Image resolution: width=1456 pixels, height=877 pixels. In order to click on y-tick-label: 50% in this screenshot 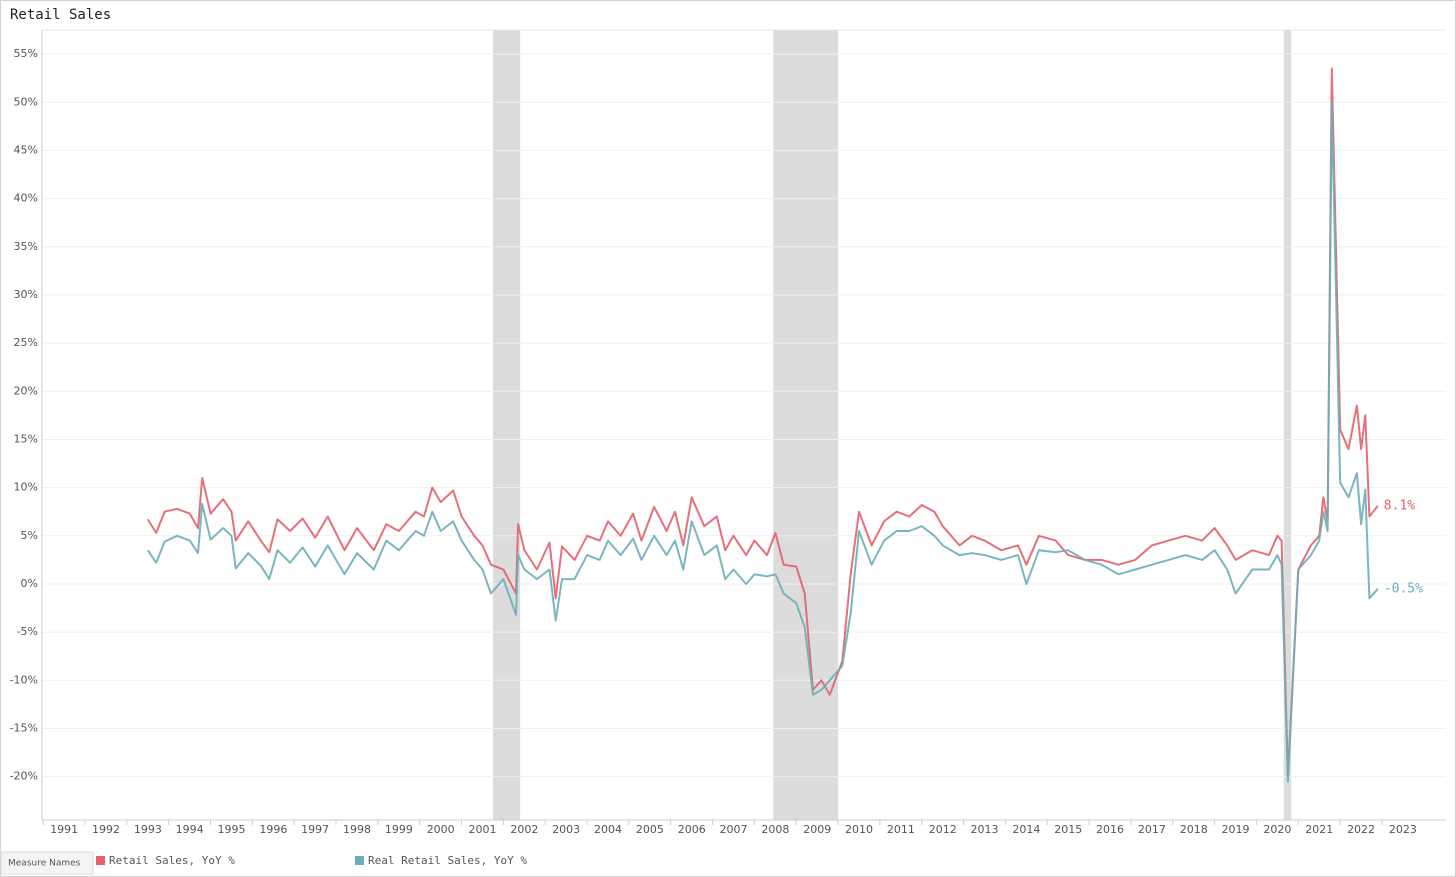, I will do `click(26, 101)`.